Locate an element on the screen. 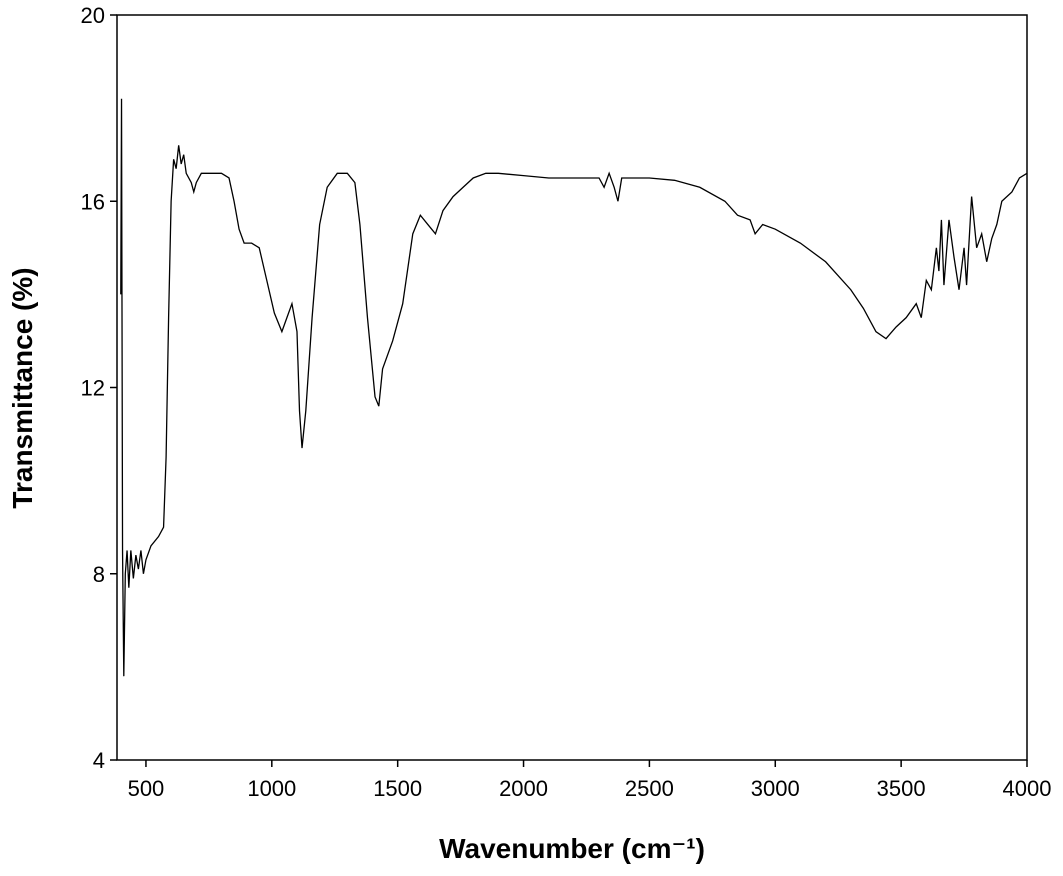 This screenshot has width=1063, height=876. y-tick-label: 20 is located at coordinates (93, 15).